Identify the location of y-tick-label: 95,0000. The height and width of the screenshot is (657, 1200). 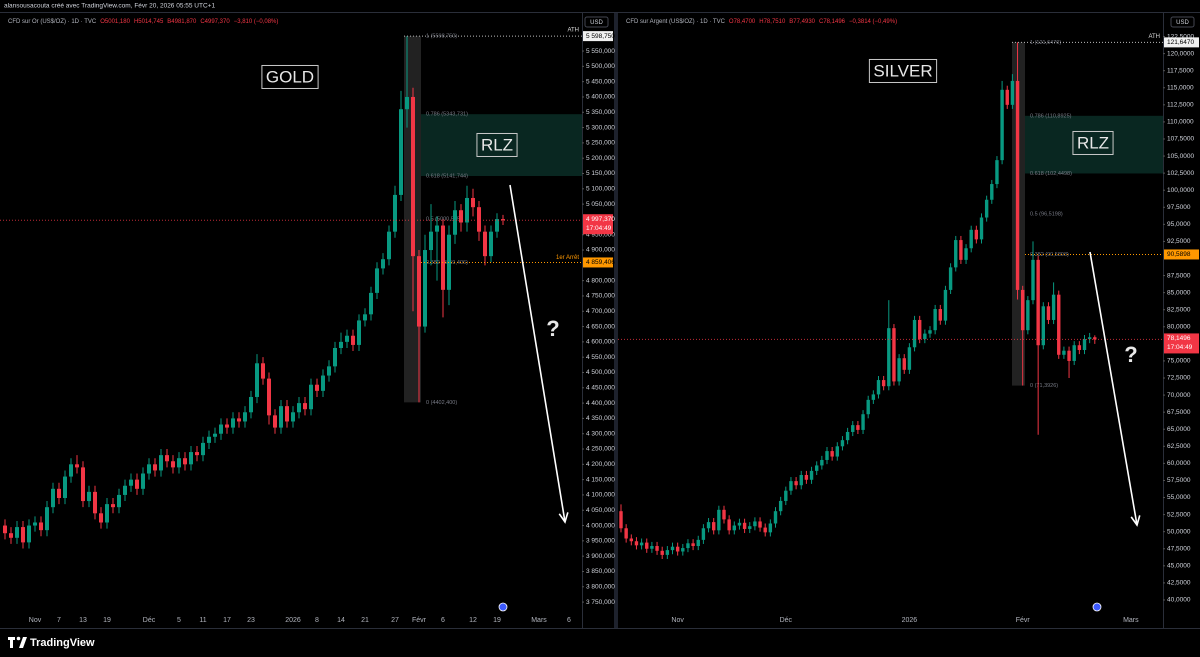
(1179, 224).